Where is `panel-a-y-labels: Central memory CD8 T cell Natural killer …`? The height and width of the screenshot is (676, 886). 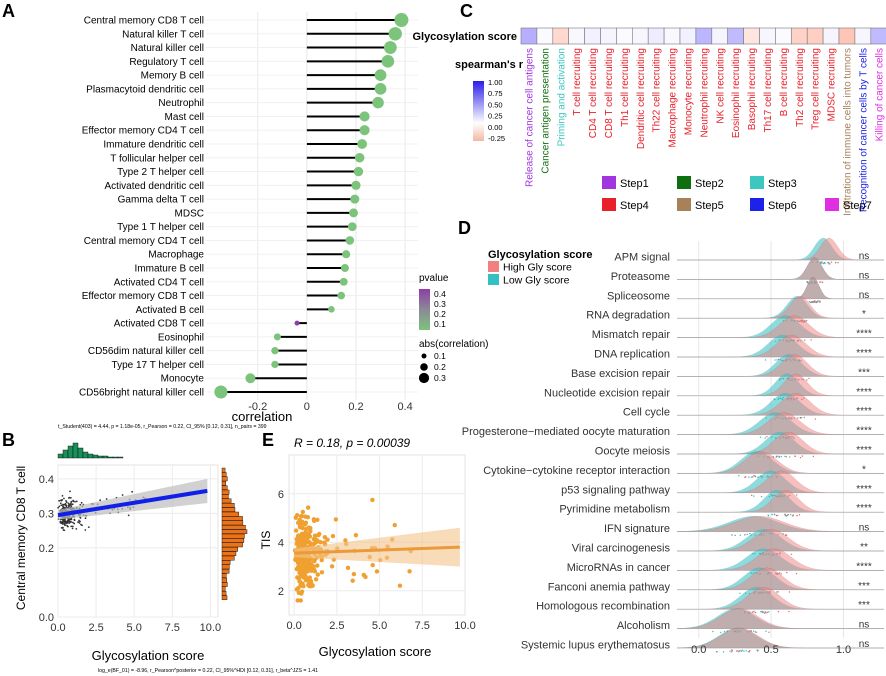
panel-a-y-labels: Central memory CD8 T cell Natural killer … is located at coordinates (141, 207).